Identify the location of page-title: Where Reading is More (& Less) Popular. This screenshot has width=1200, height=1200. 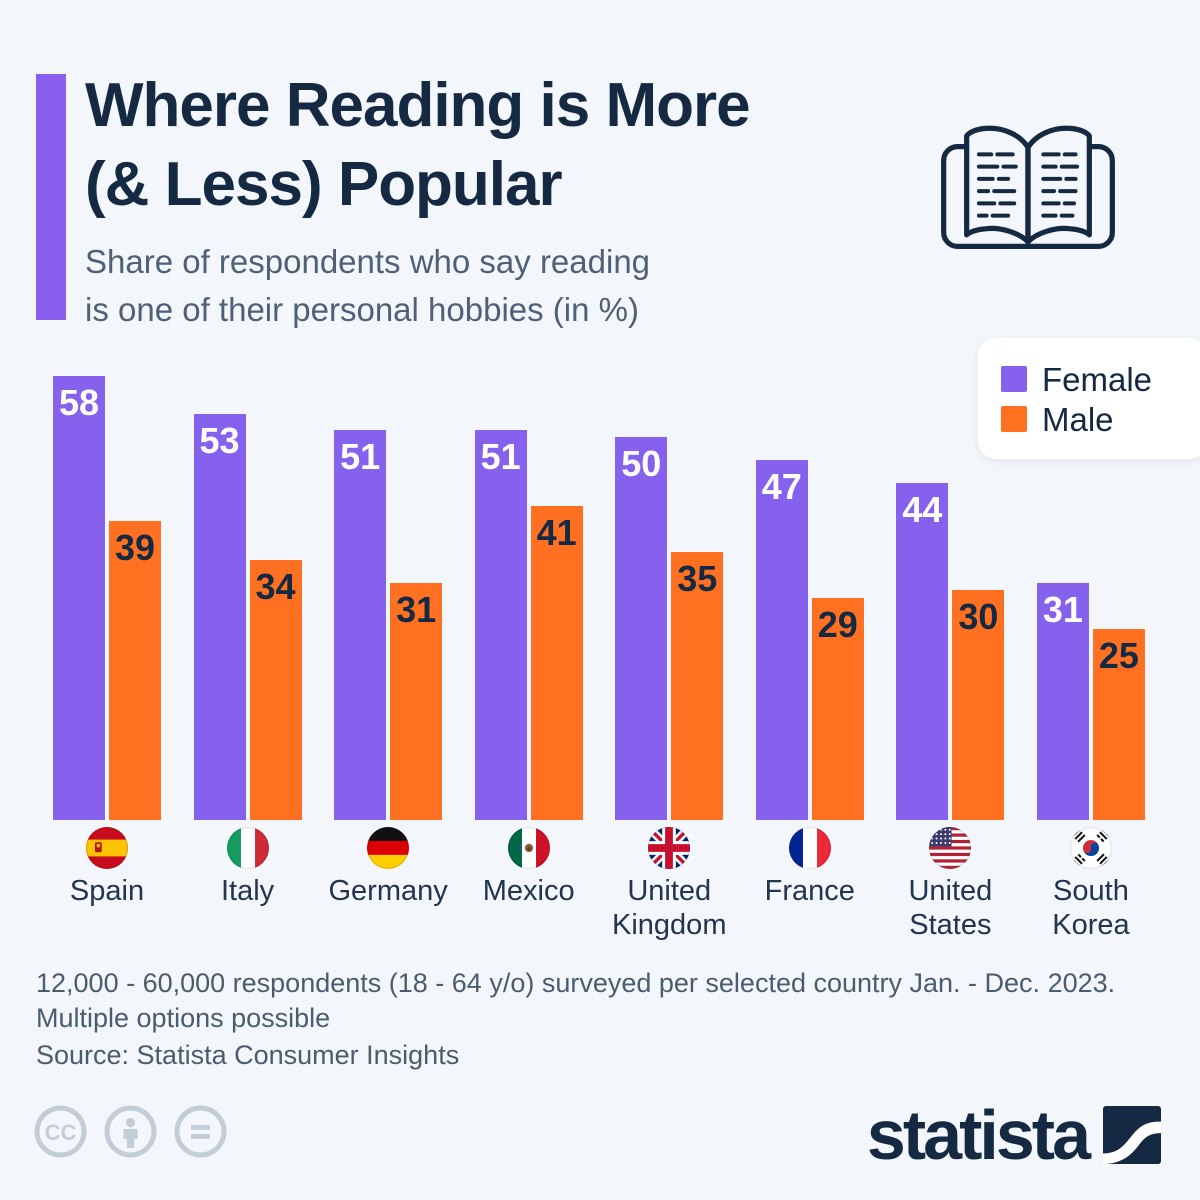
(418, 145).